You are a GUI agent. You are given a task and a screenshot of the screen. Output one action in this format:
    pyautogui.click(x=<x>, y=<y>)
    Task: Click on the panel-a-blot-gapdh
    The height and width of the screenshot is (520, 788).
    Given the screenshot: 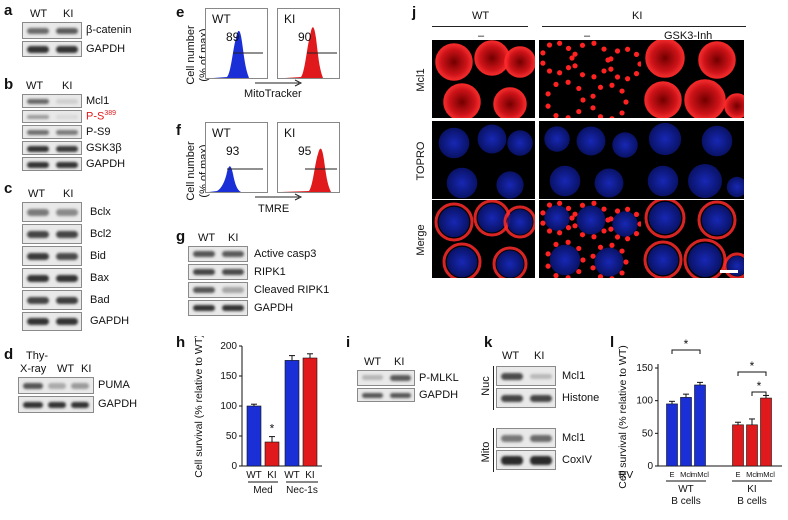 What is the action you would take?
    pyautogui.click(x=52, y=49)
    